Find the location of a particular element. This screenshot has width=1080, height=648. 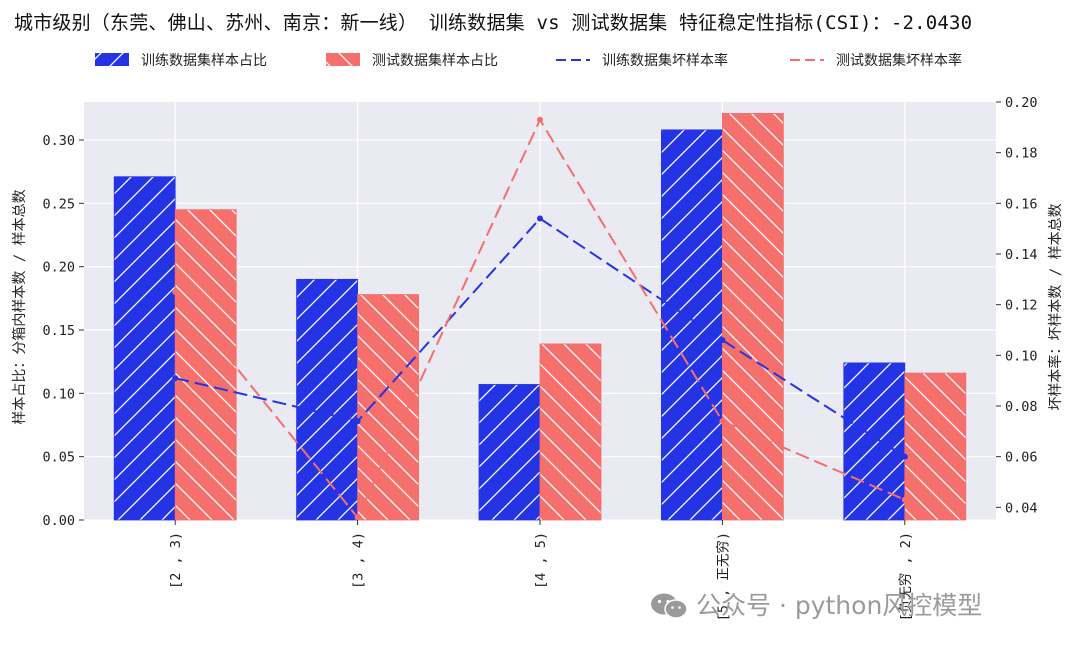

ytick-label: 0.05 is located at coordinates (58, 458).